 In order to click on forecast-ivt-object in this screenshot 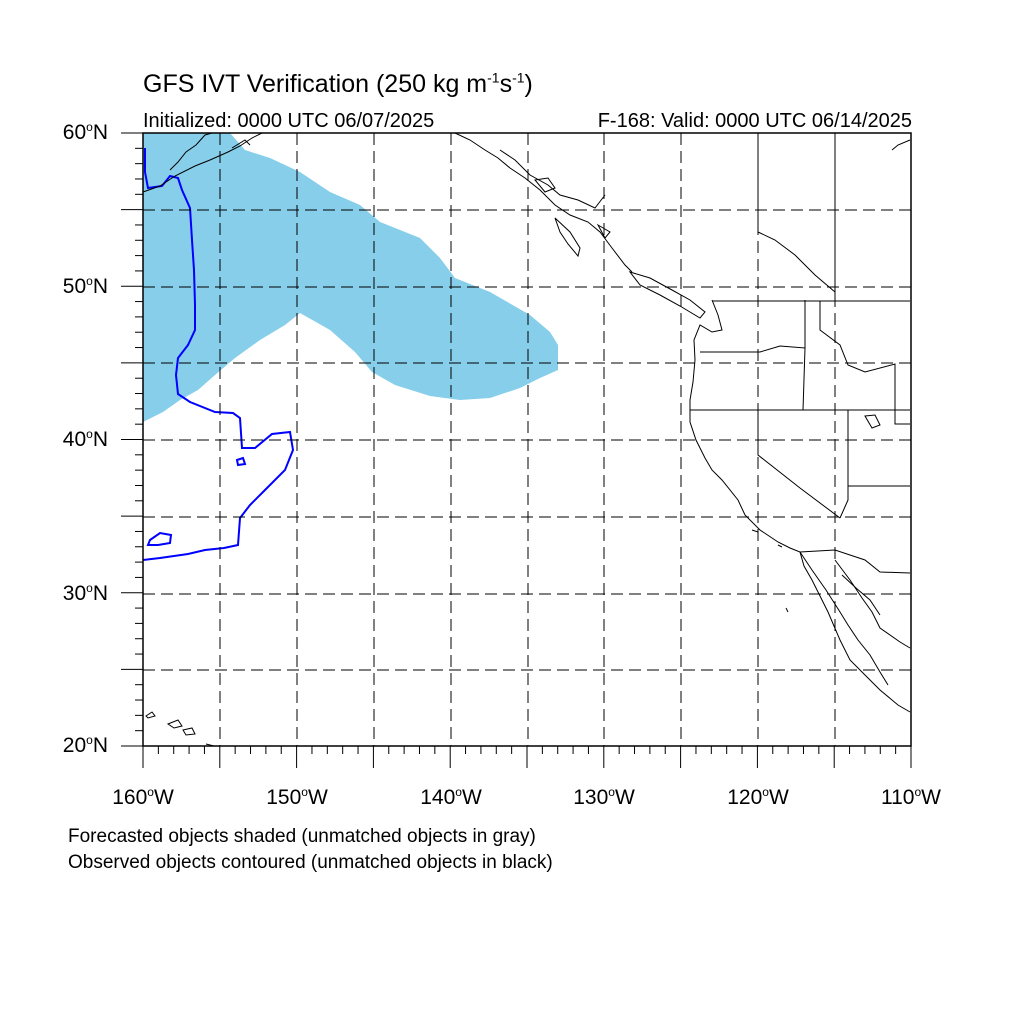, I will do `click(350, 277)`.